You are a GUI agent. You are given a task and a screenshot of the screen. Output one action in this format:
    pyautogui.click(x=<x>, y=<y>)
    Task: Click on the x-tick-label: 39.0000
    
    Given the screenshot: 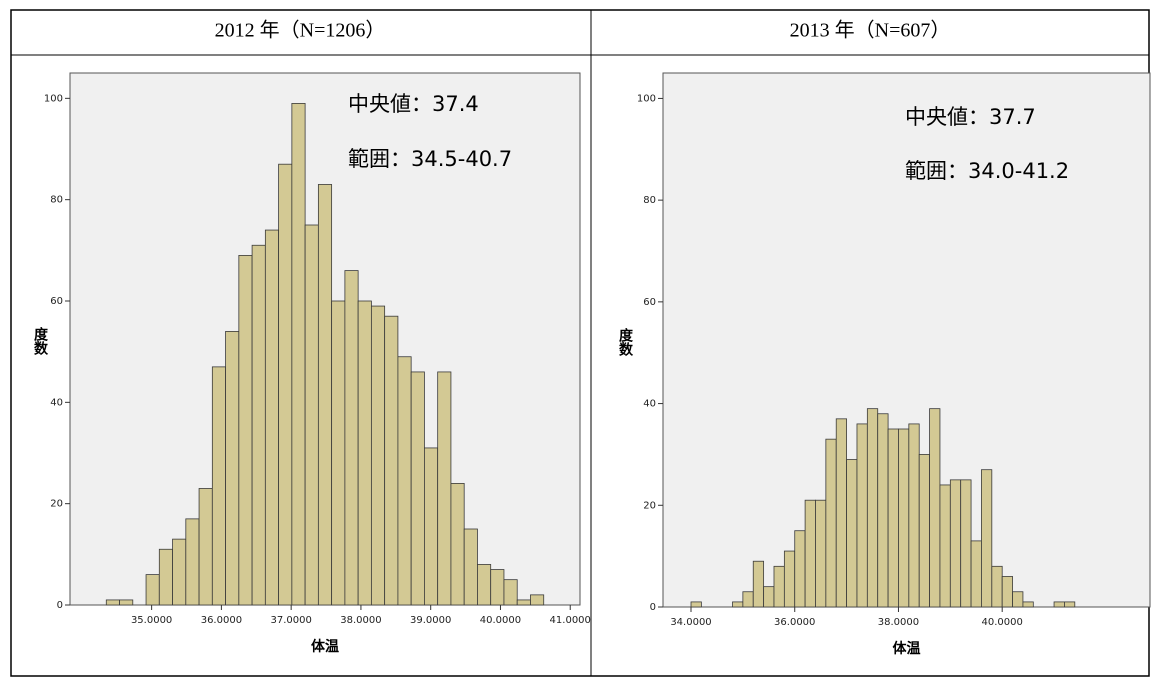 What is the action you would take?
    pyautogui.click(x=430, y=620)
    